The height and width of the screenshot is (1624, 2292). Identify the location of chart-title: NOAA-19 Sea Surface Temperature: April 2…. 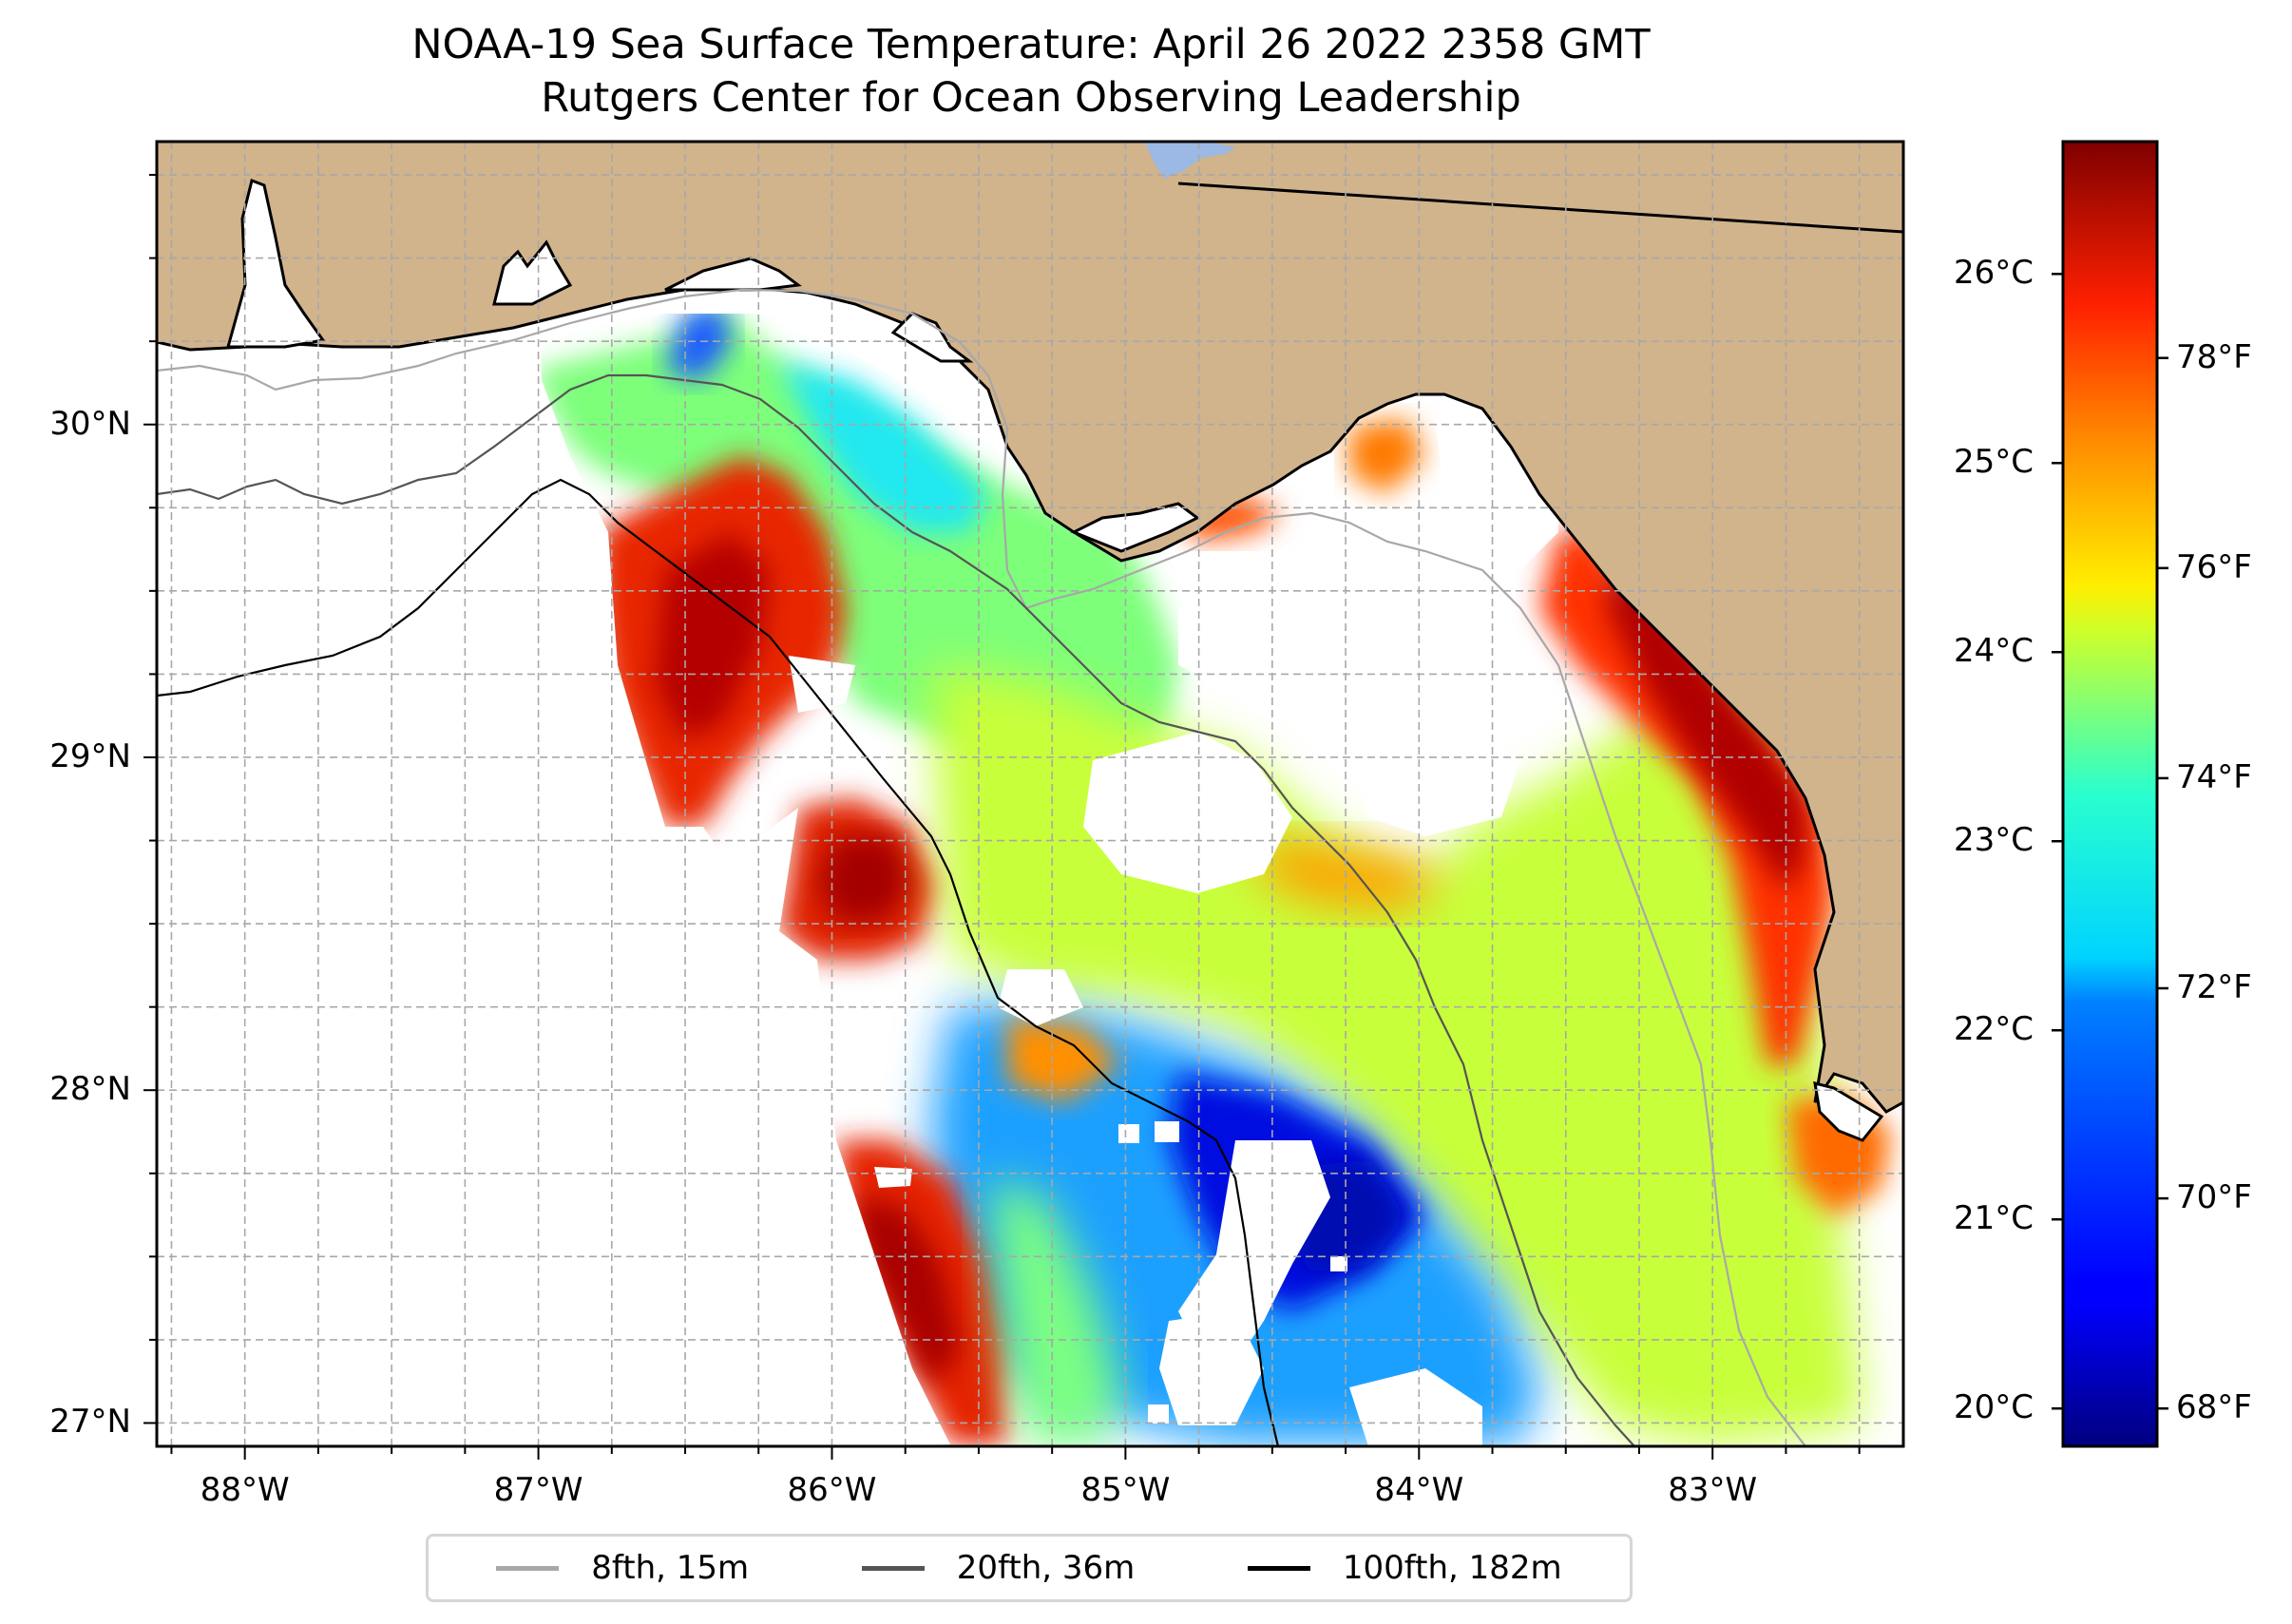
(1031, 44).